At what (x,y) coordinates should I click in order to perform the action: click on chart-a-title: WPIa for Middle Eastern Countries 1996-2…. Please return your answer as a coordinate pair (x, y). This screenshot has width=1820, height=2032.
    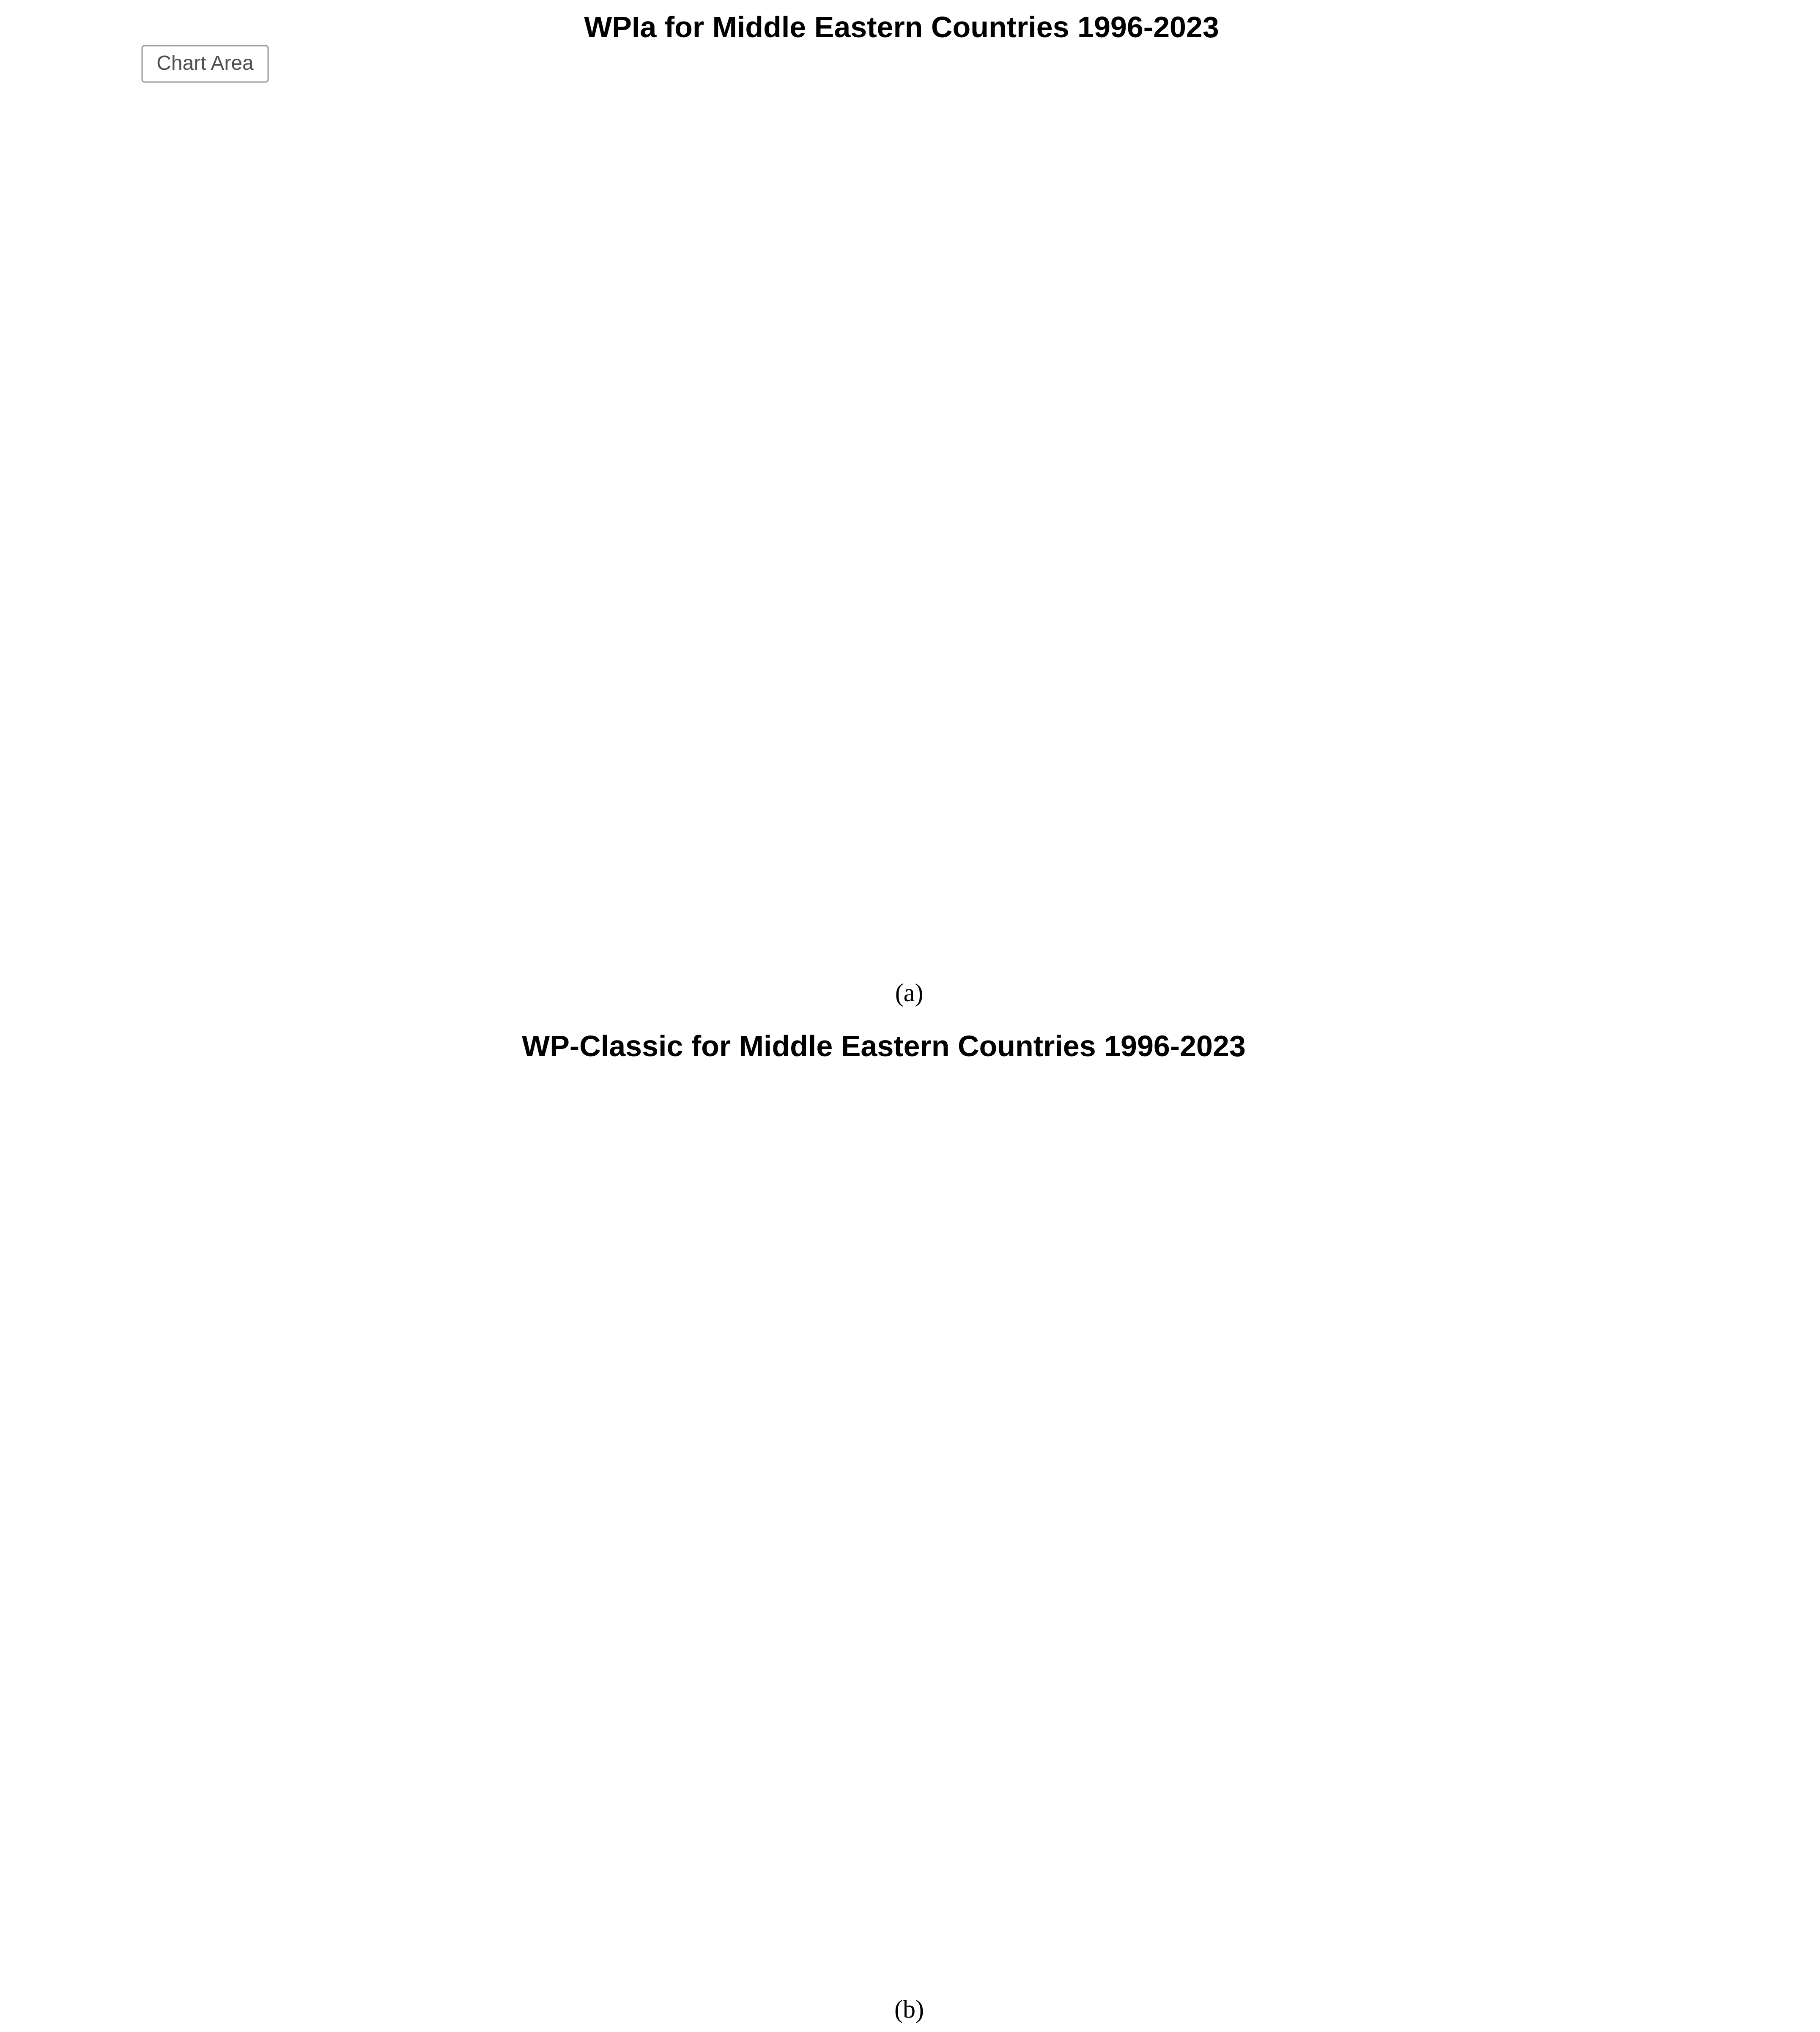
    Looking at the image, I should click on (901, 27).